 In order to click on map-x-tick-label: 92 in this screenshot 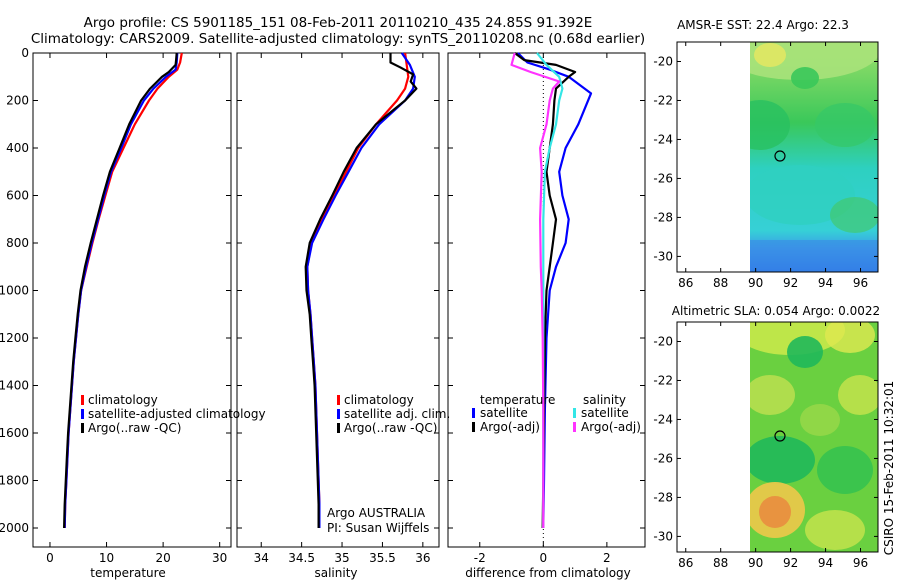, I will do `click(790, 563)`.